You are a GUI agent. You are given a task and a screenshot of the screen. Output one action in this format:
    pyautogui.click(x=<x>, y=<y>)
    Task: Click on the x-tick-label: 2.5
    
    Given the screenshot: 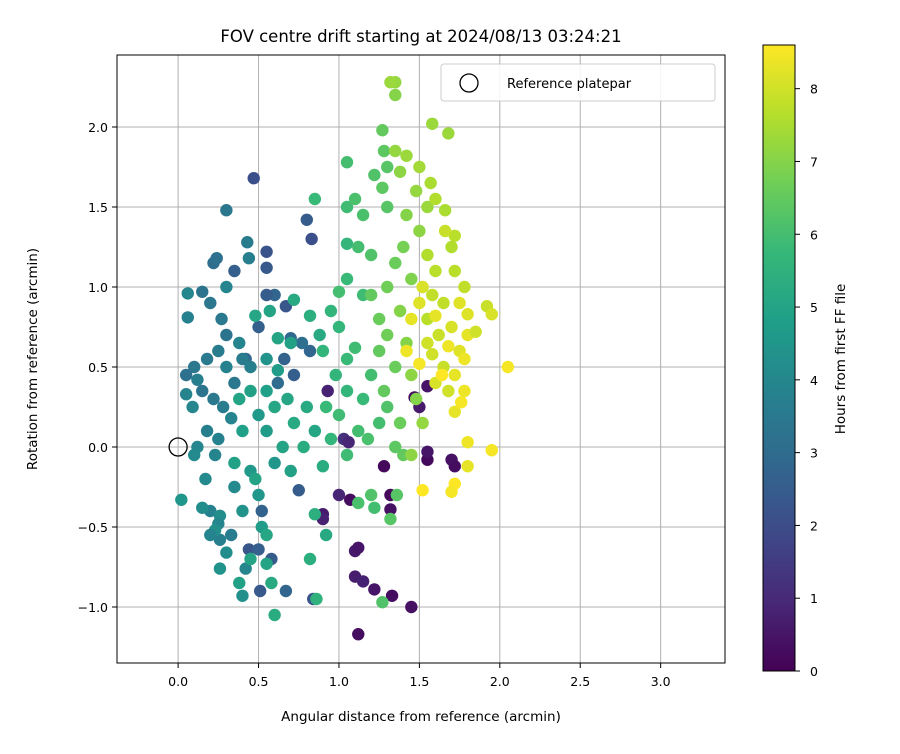 What is the action you would take?
    pyautogui.click(x=580, y=681)
    